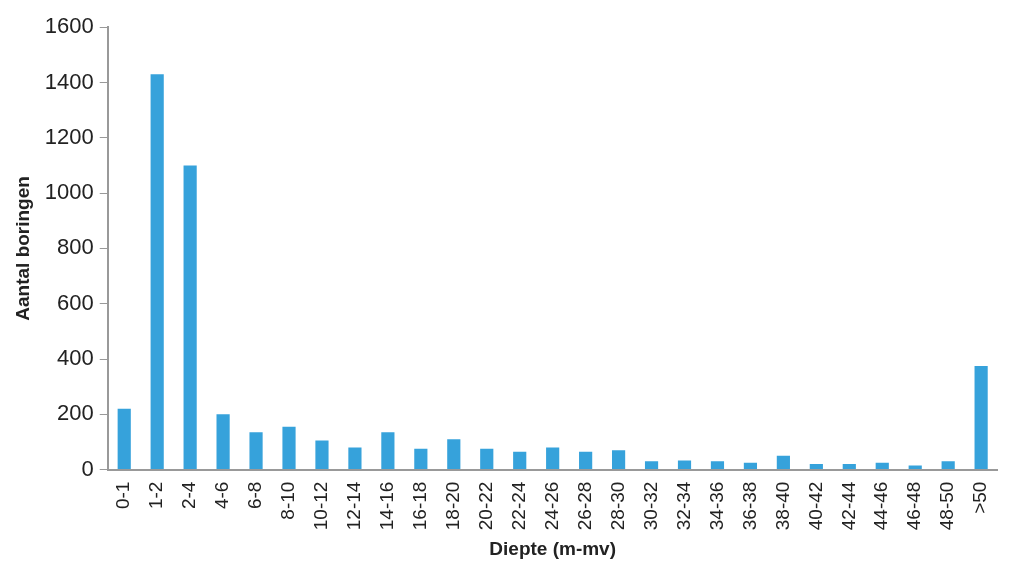 The width and height of the screenshot is (1016, 573). I want to click on x-tick-label: 26-28, so click(584, 506).